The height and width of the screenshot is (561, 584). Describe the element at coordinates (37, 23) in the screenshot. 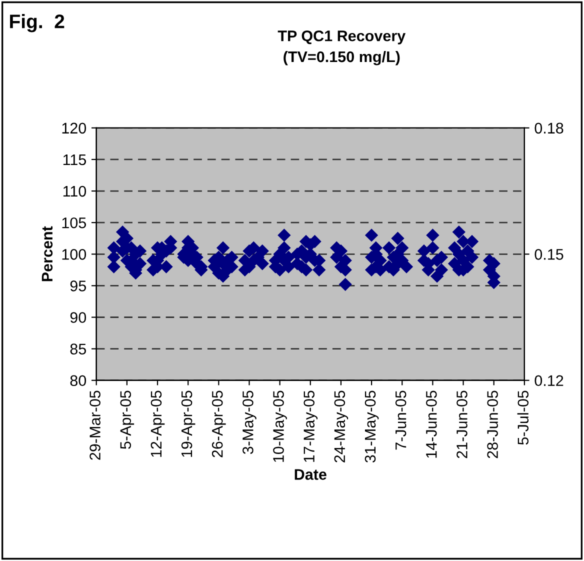

I see `caption: Fig. 2` at that location.